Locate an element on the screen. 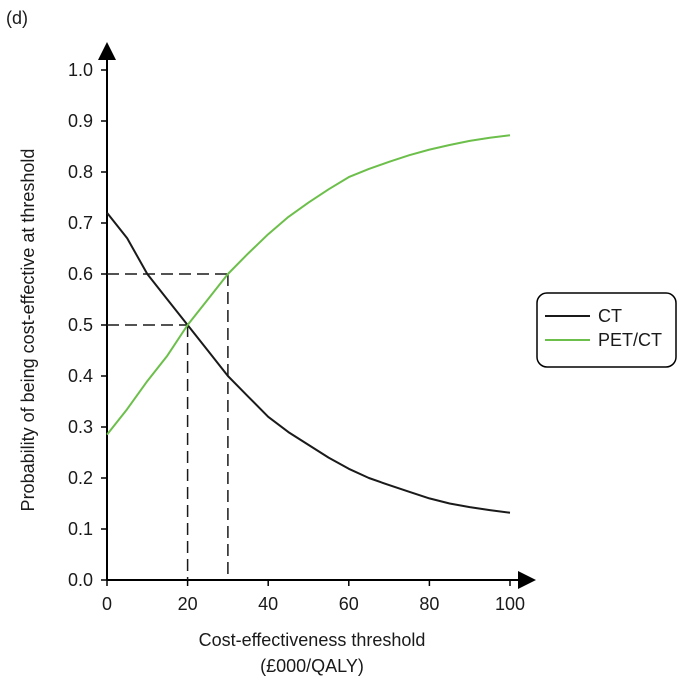 The width and height of the screenshot is (680, 684). y-tick-label: 1.0 is located at coordinates (80, 70).